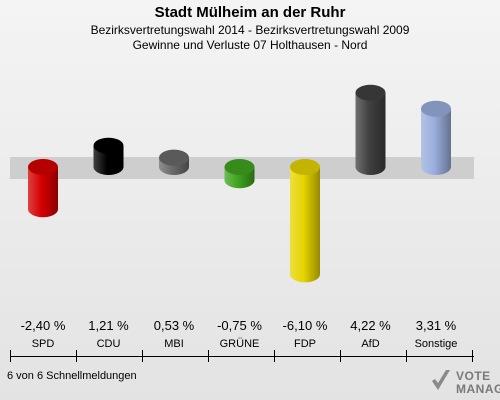  Describe the element at coordinates (108, 325) in the screenshot. I see `data-label: 1,21 %` at that location.